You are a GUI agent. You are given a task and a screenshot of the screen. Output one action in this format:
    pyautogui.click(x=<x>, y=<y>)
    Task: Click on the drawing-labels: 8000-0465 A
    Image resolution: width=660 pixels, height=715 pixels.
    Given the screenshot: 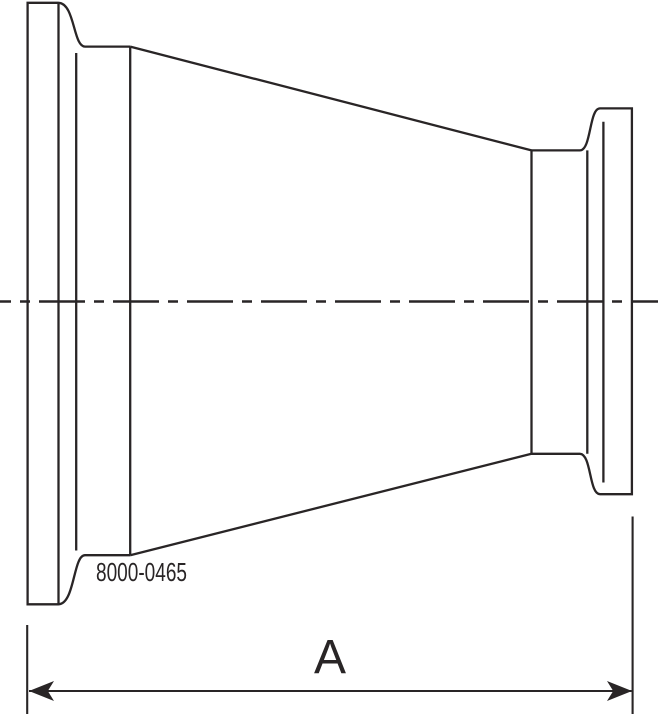 What is the action you would take?
    pyautogui.click(x=221, y=620)
    